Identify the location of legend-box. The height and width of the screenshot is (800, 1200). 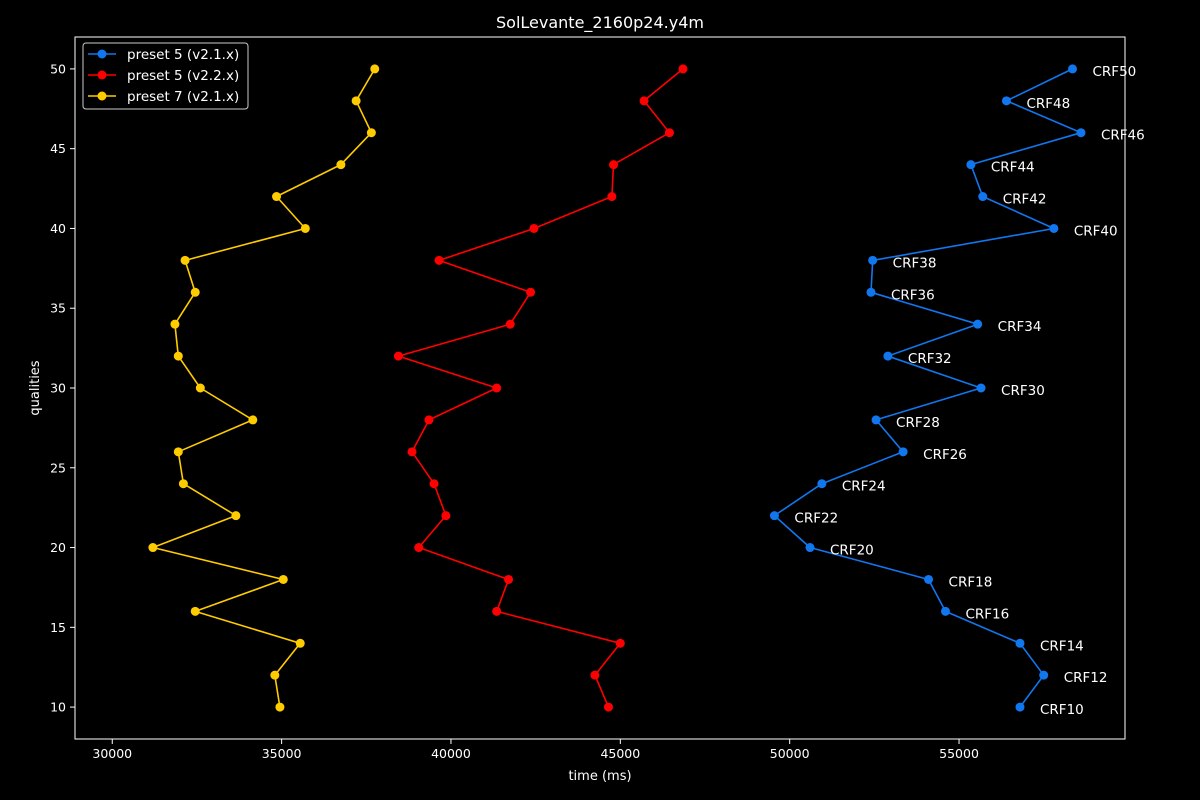
(165, 76).